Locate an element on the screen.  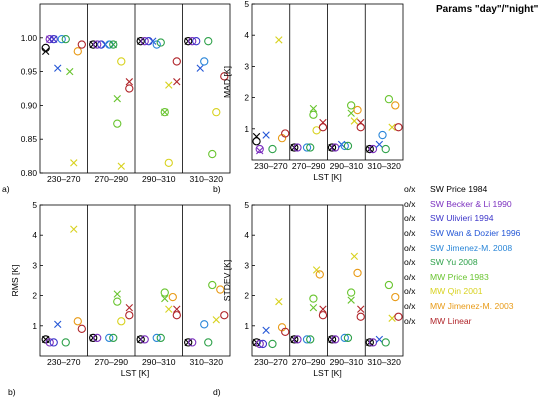
legend-item: o/x SW Becker & Li 1990 is located at coordinates (477, 204).